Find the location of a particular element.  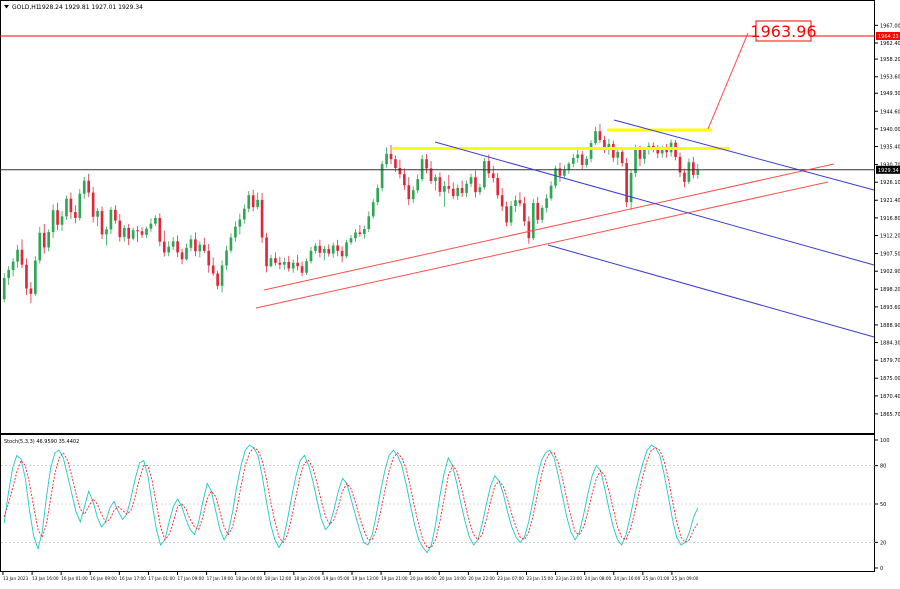

blue-channel-lower-line is located at coordinates (711, 291).